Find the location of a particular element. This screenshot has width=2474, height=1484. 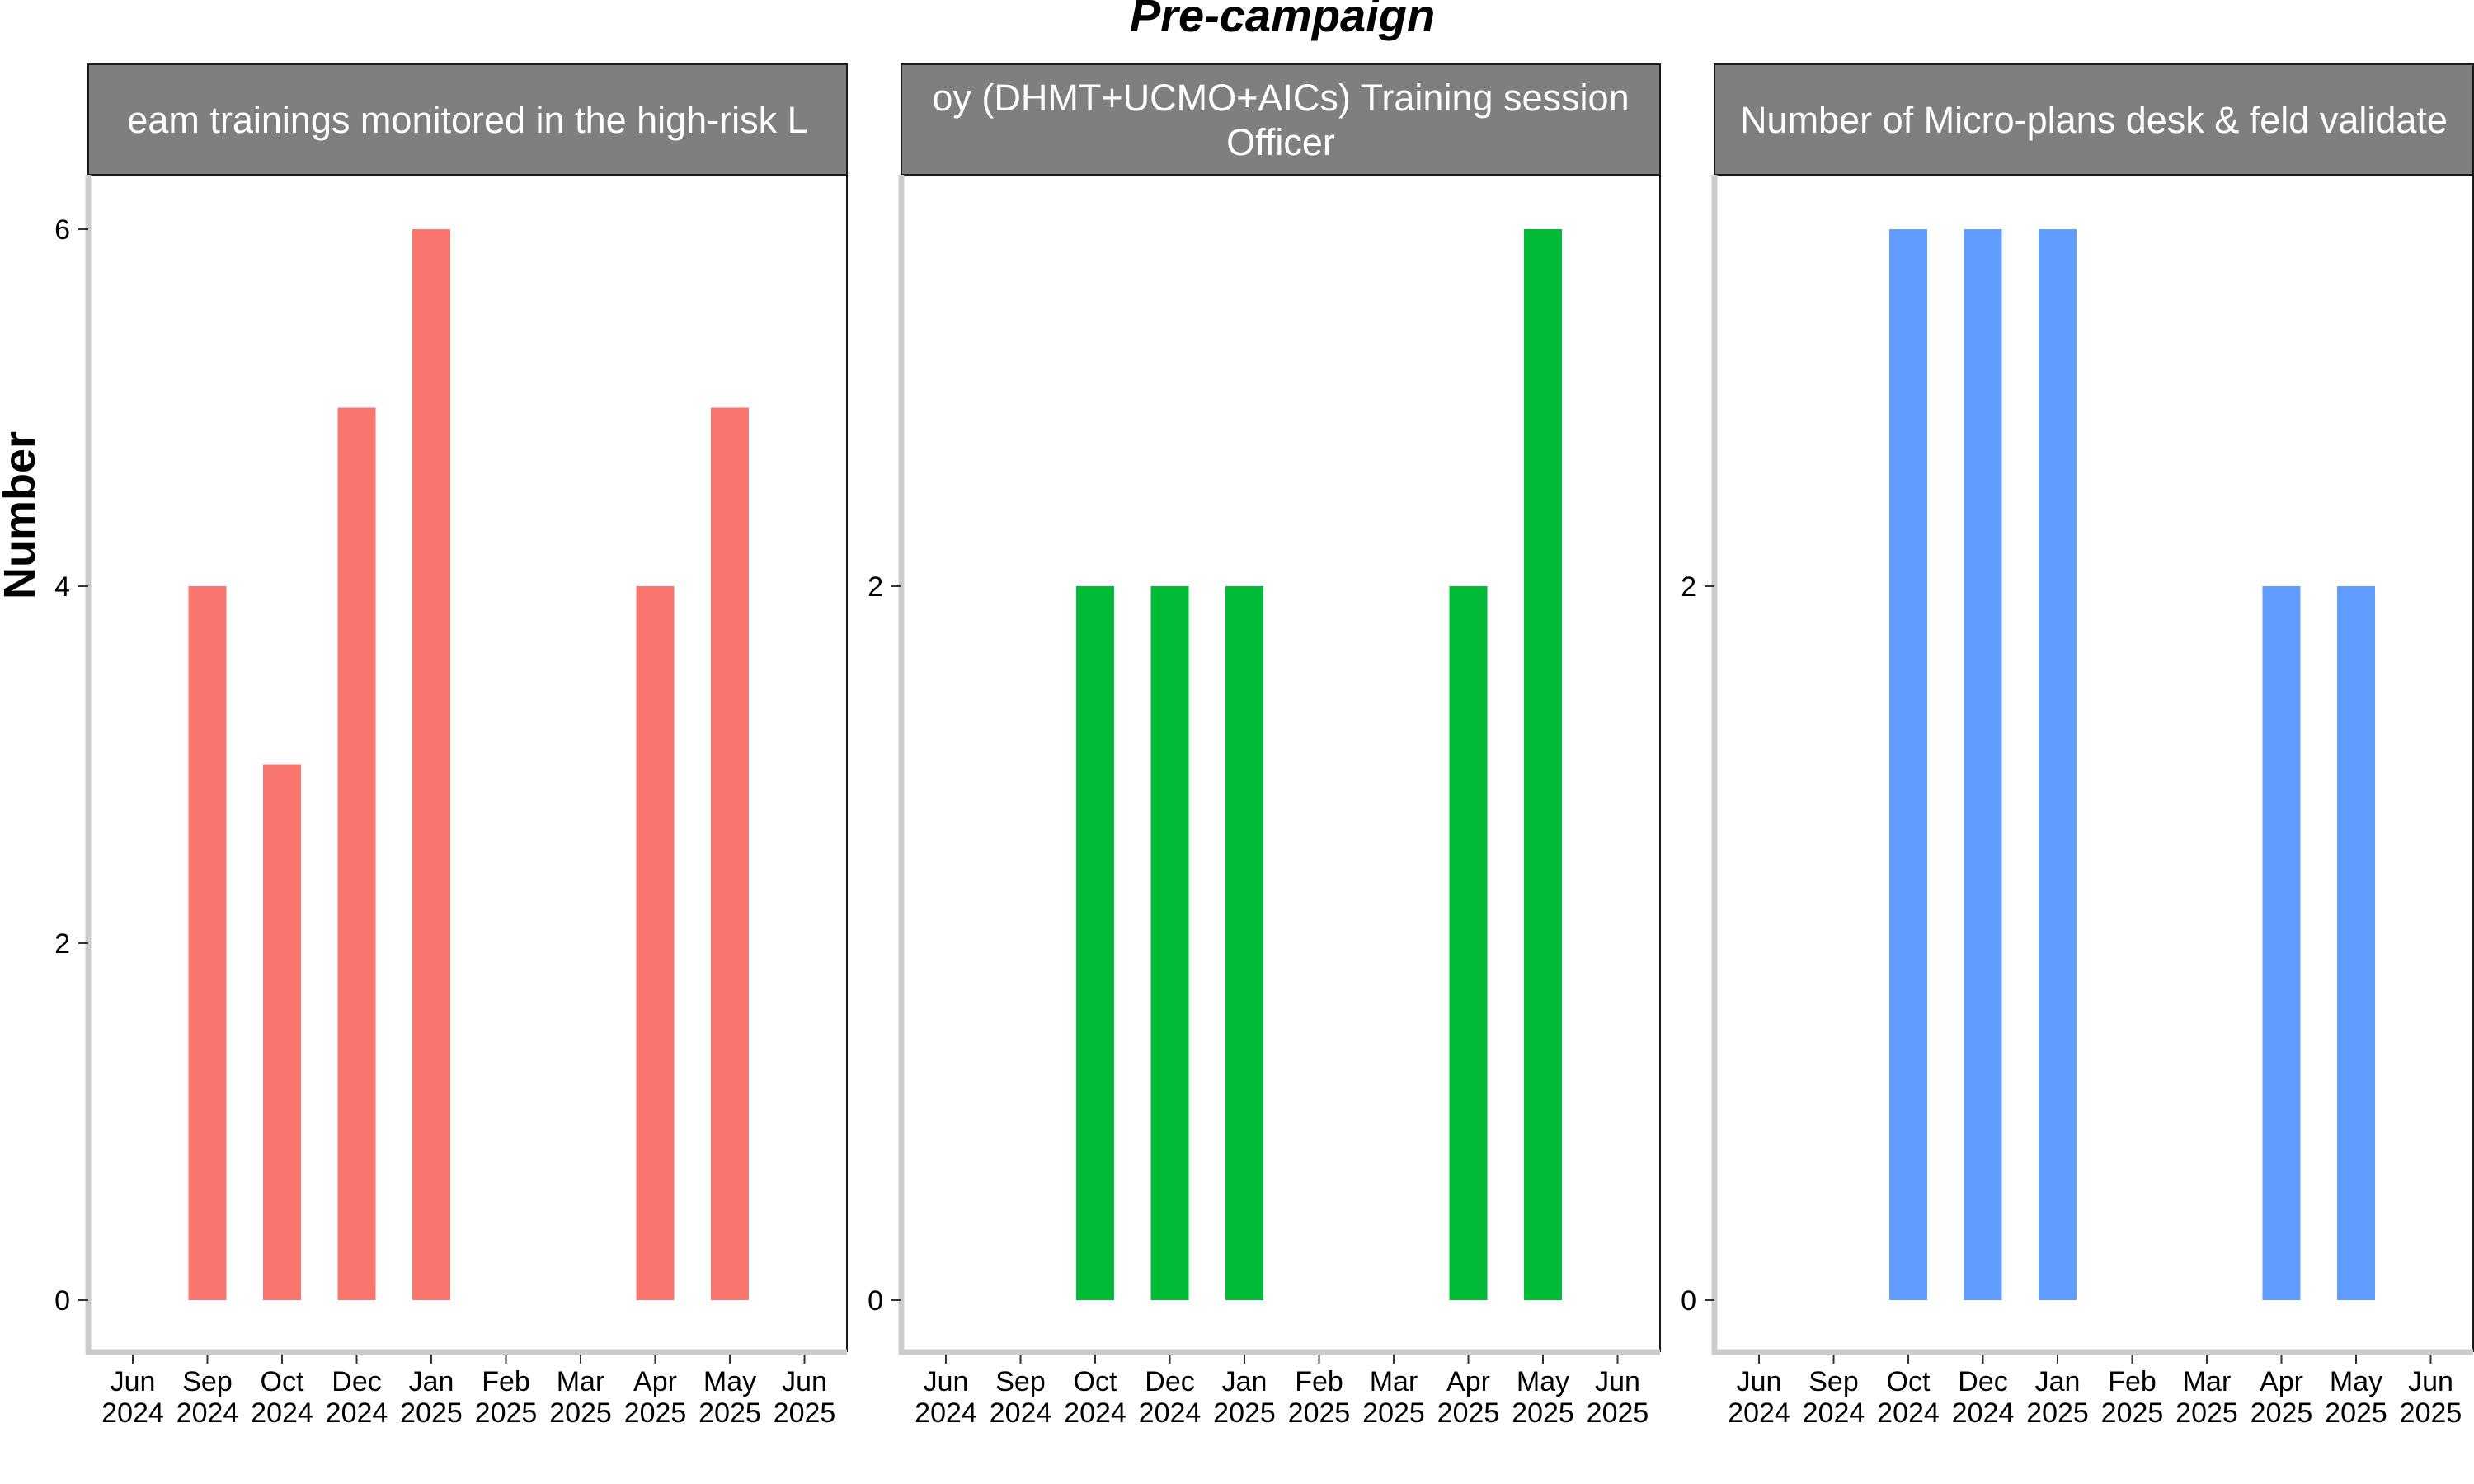

y-tick-label: 6 is located at coordinates (62, 230).